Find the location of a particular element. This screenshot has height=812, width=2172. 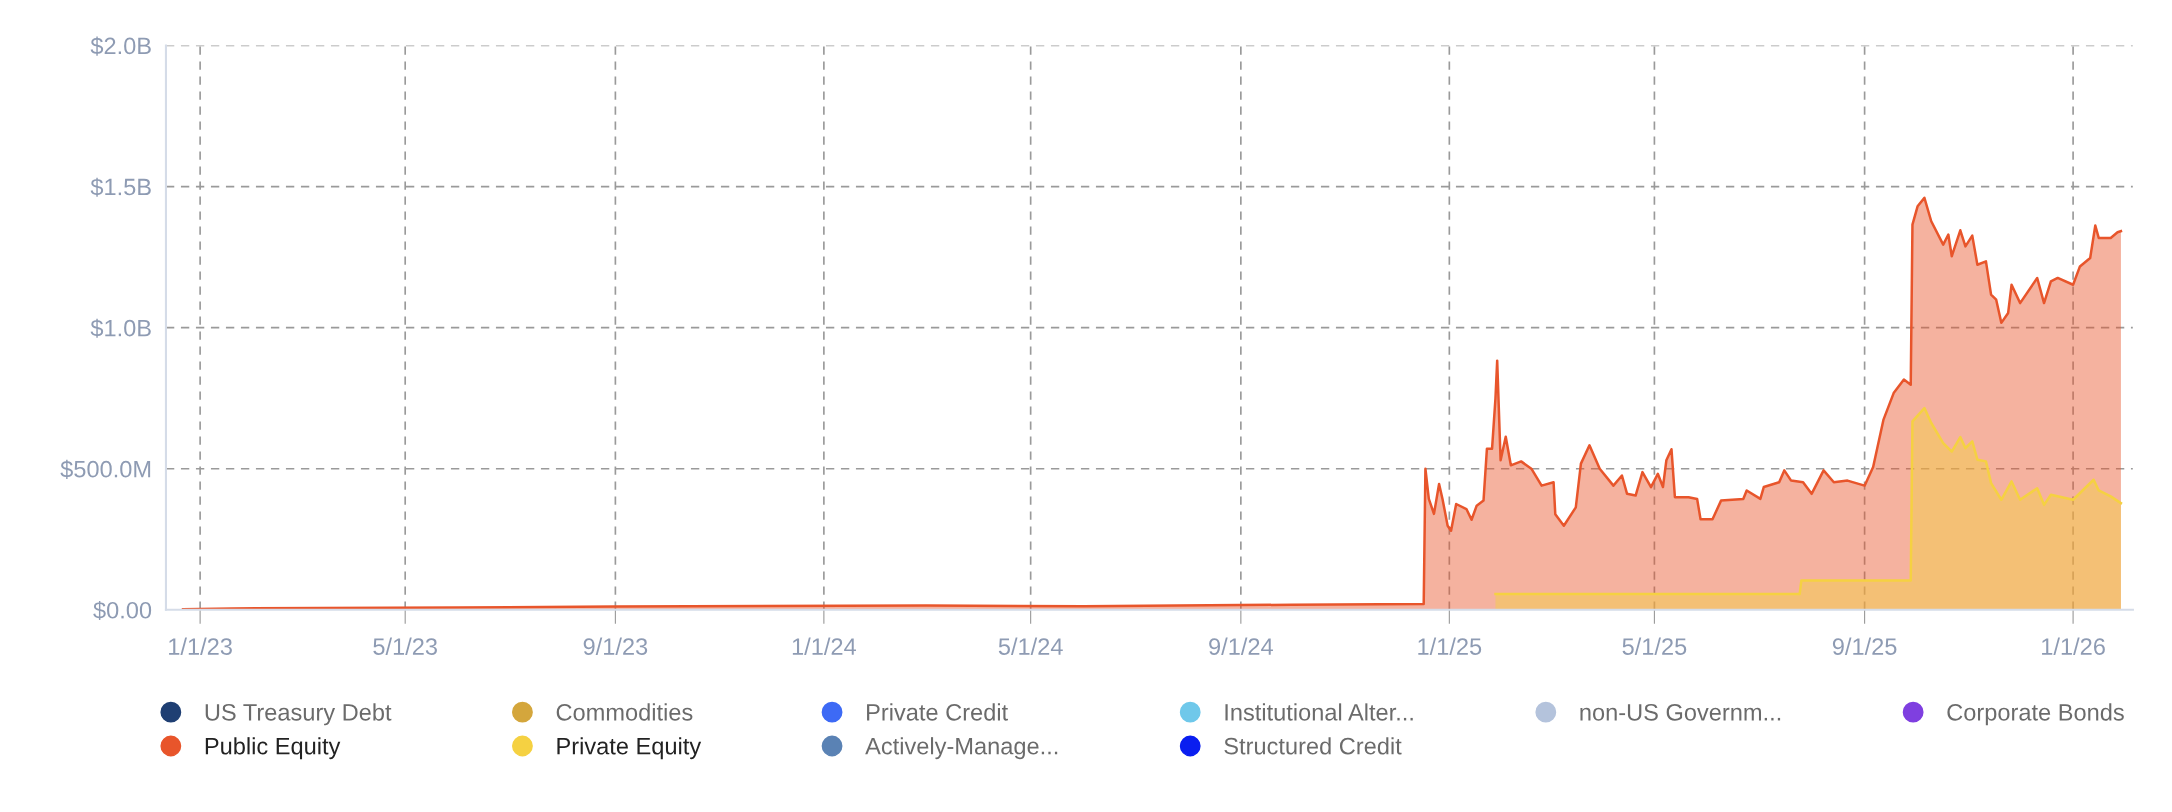

x-tick-label: 1/1/26 is located at coordinates (2073, 646).